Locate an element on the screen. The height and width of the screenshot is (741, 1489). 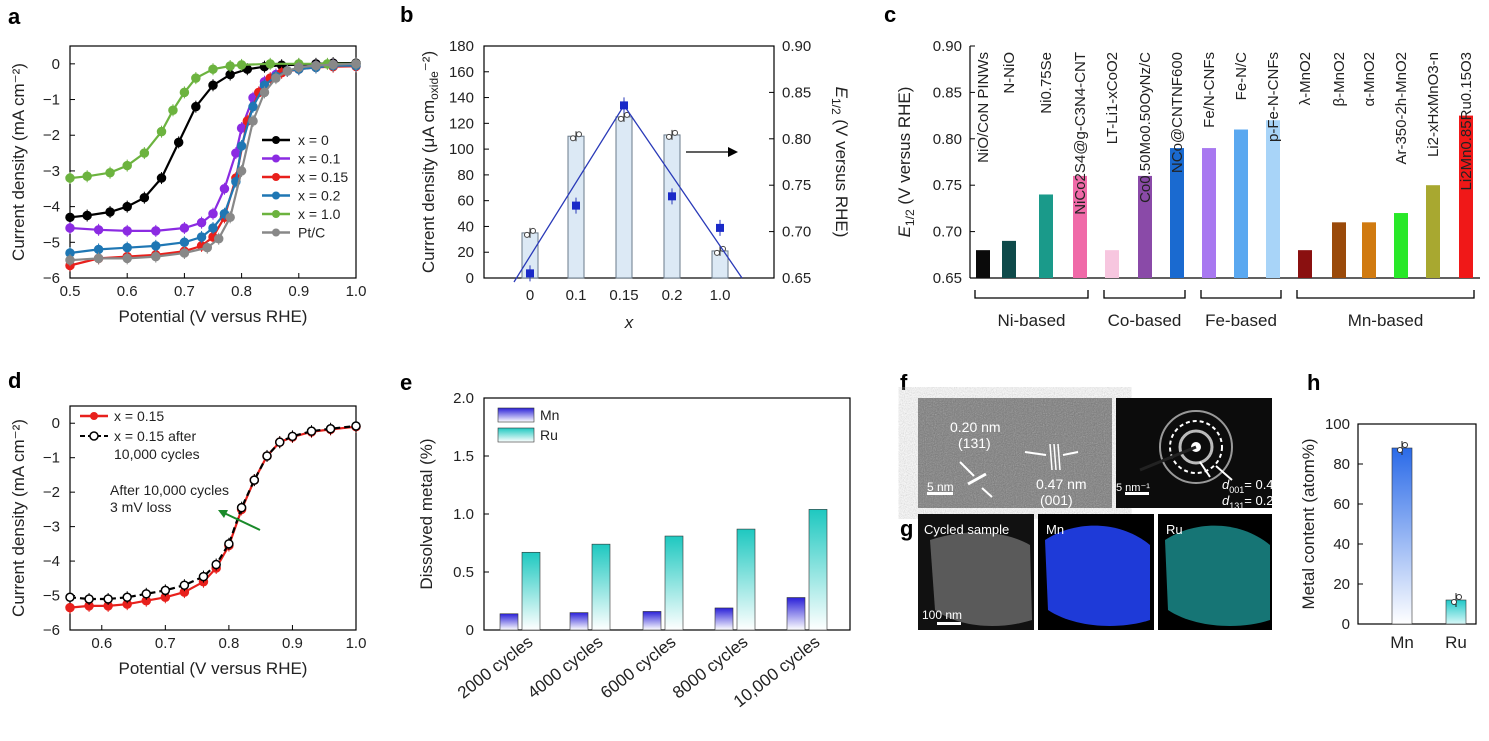
chart-d-ytick-label: −3 is located at coordinates (51, 527).